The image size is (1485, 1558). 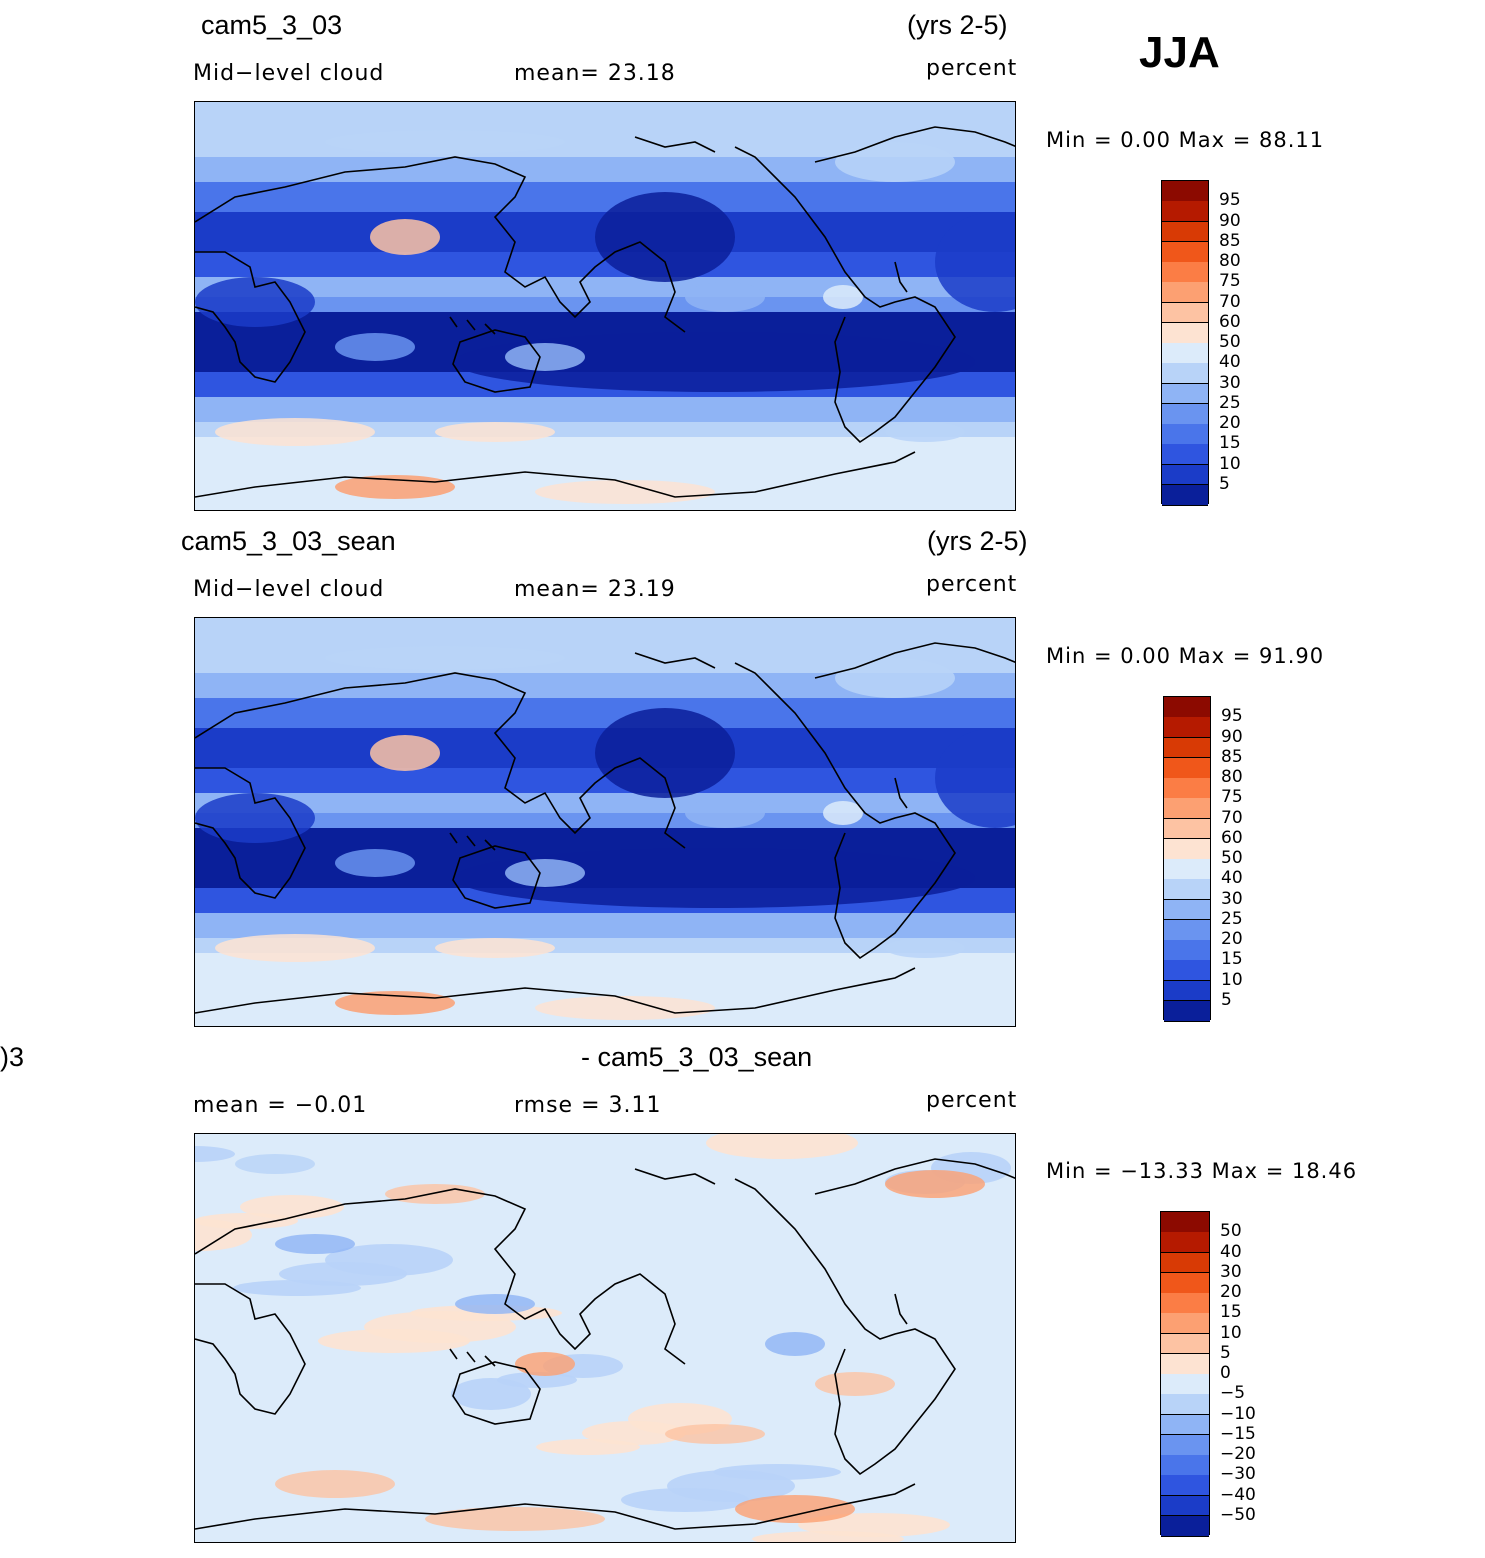 I want to click on panel3-mean: mean = −0.01, so click(x=280, y=1105).